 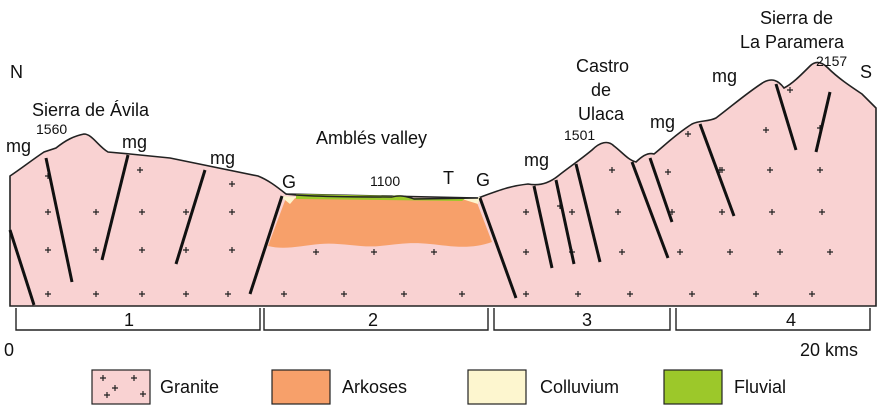 What do you see at coordinates (134, 142) in the screenshot?
I see `mg-label-2: mg` at bounding box center [134, 142].